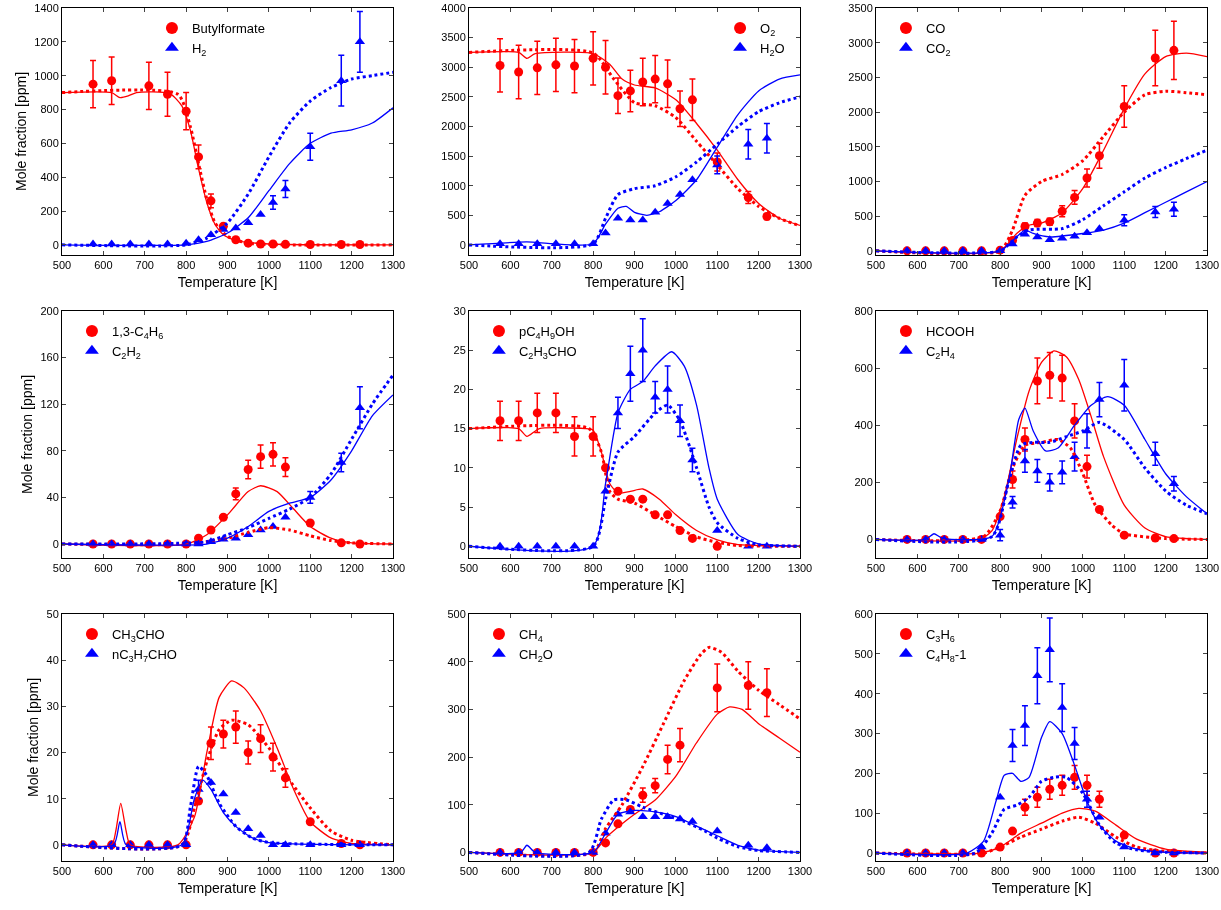 The image size is (1221, 910). I want to click on legend-label: 1,3-C$_{4}$H$_{6}$, so click(137, 332).